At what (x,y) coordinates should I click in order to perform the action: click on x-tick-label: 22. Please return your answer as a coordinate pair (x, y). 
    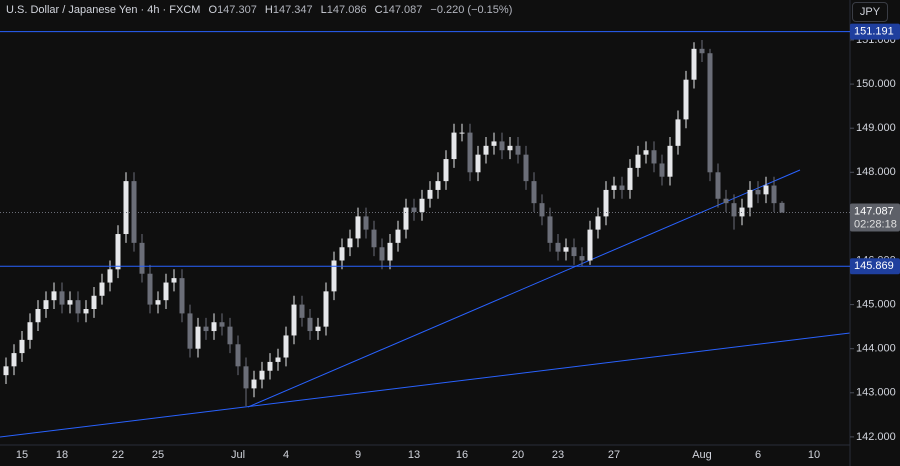
    Looking at the image, I should click on (118, 455).